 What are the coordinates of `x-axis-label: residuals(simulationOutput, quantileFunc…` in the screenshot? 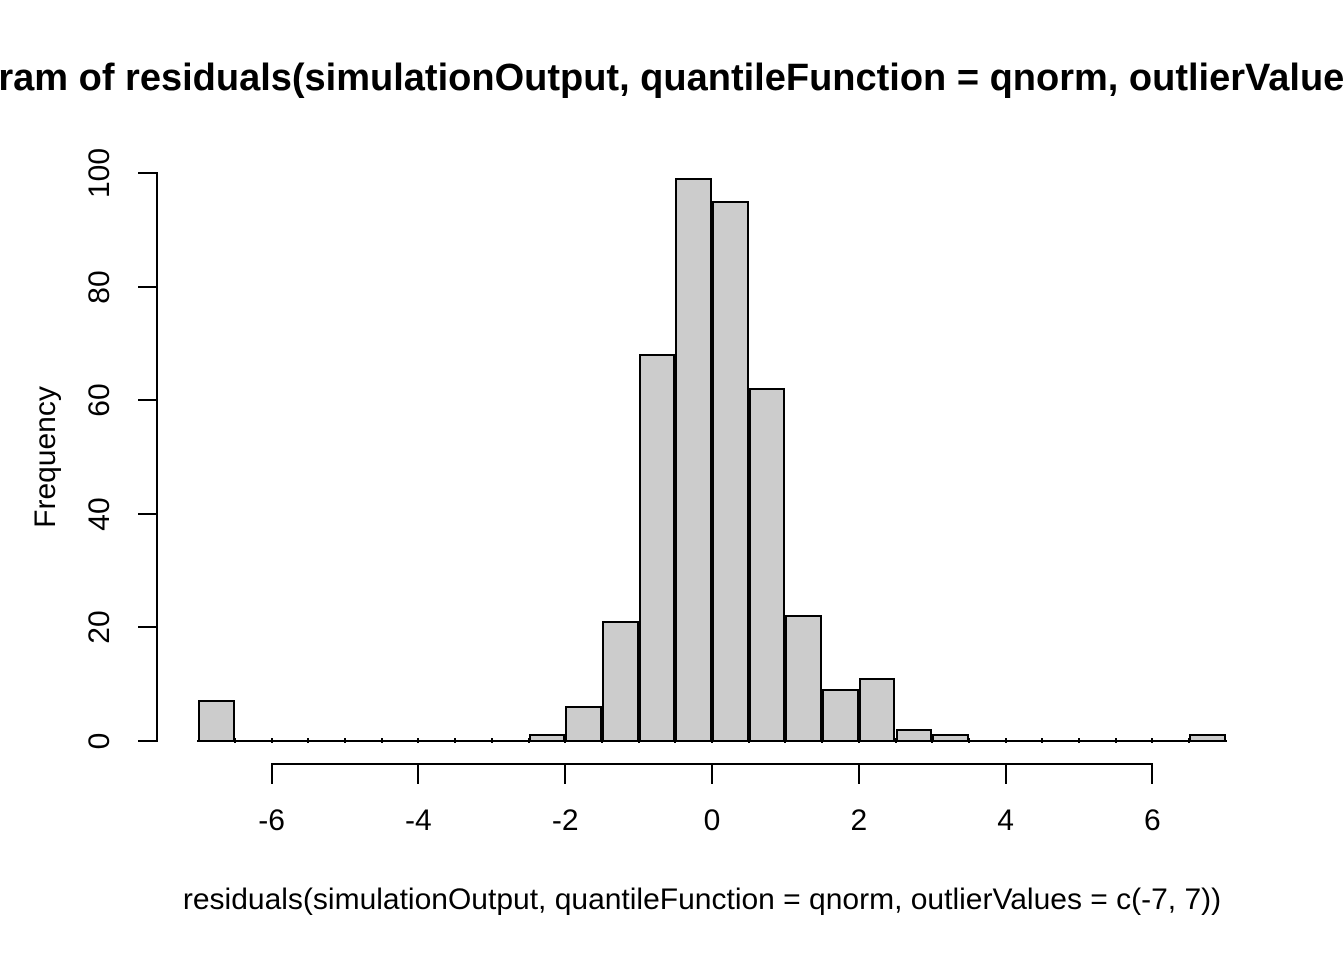 It's located at (702, 899).